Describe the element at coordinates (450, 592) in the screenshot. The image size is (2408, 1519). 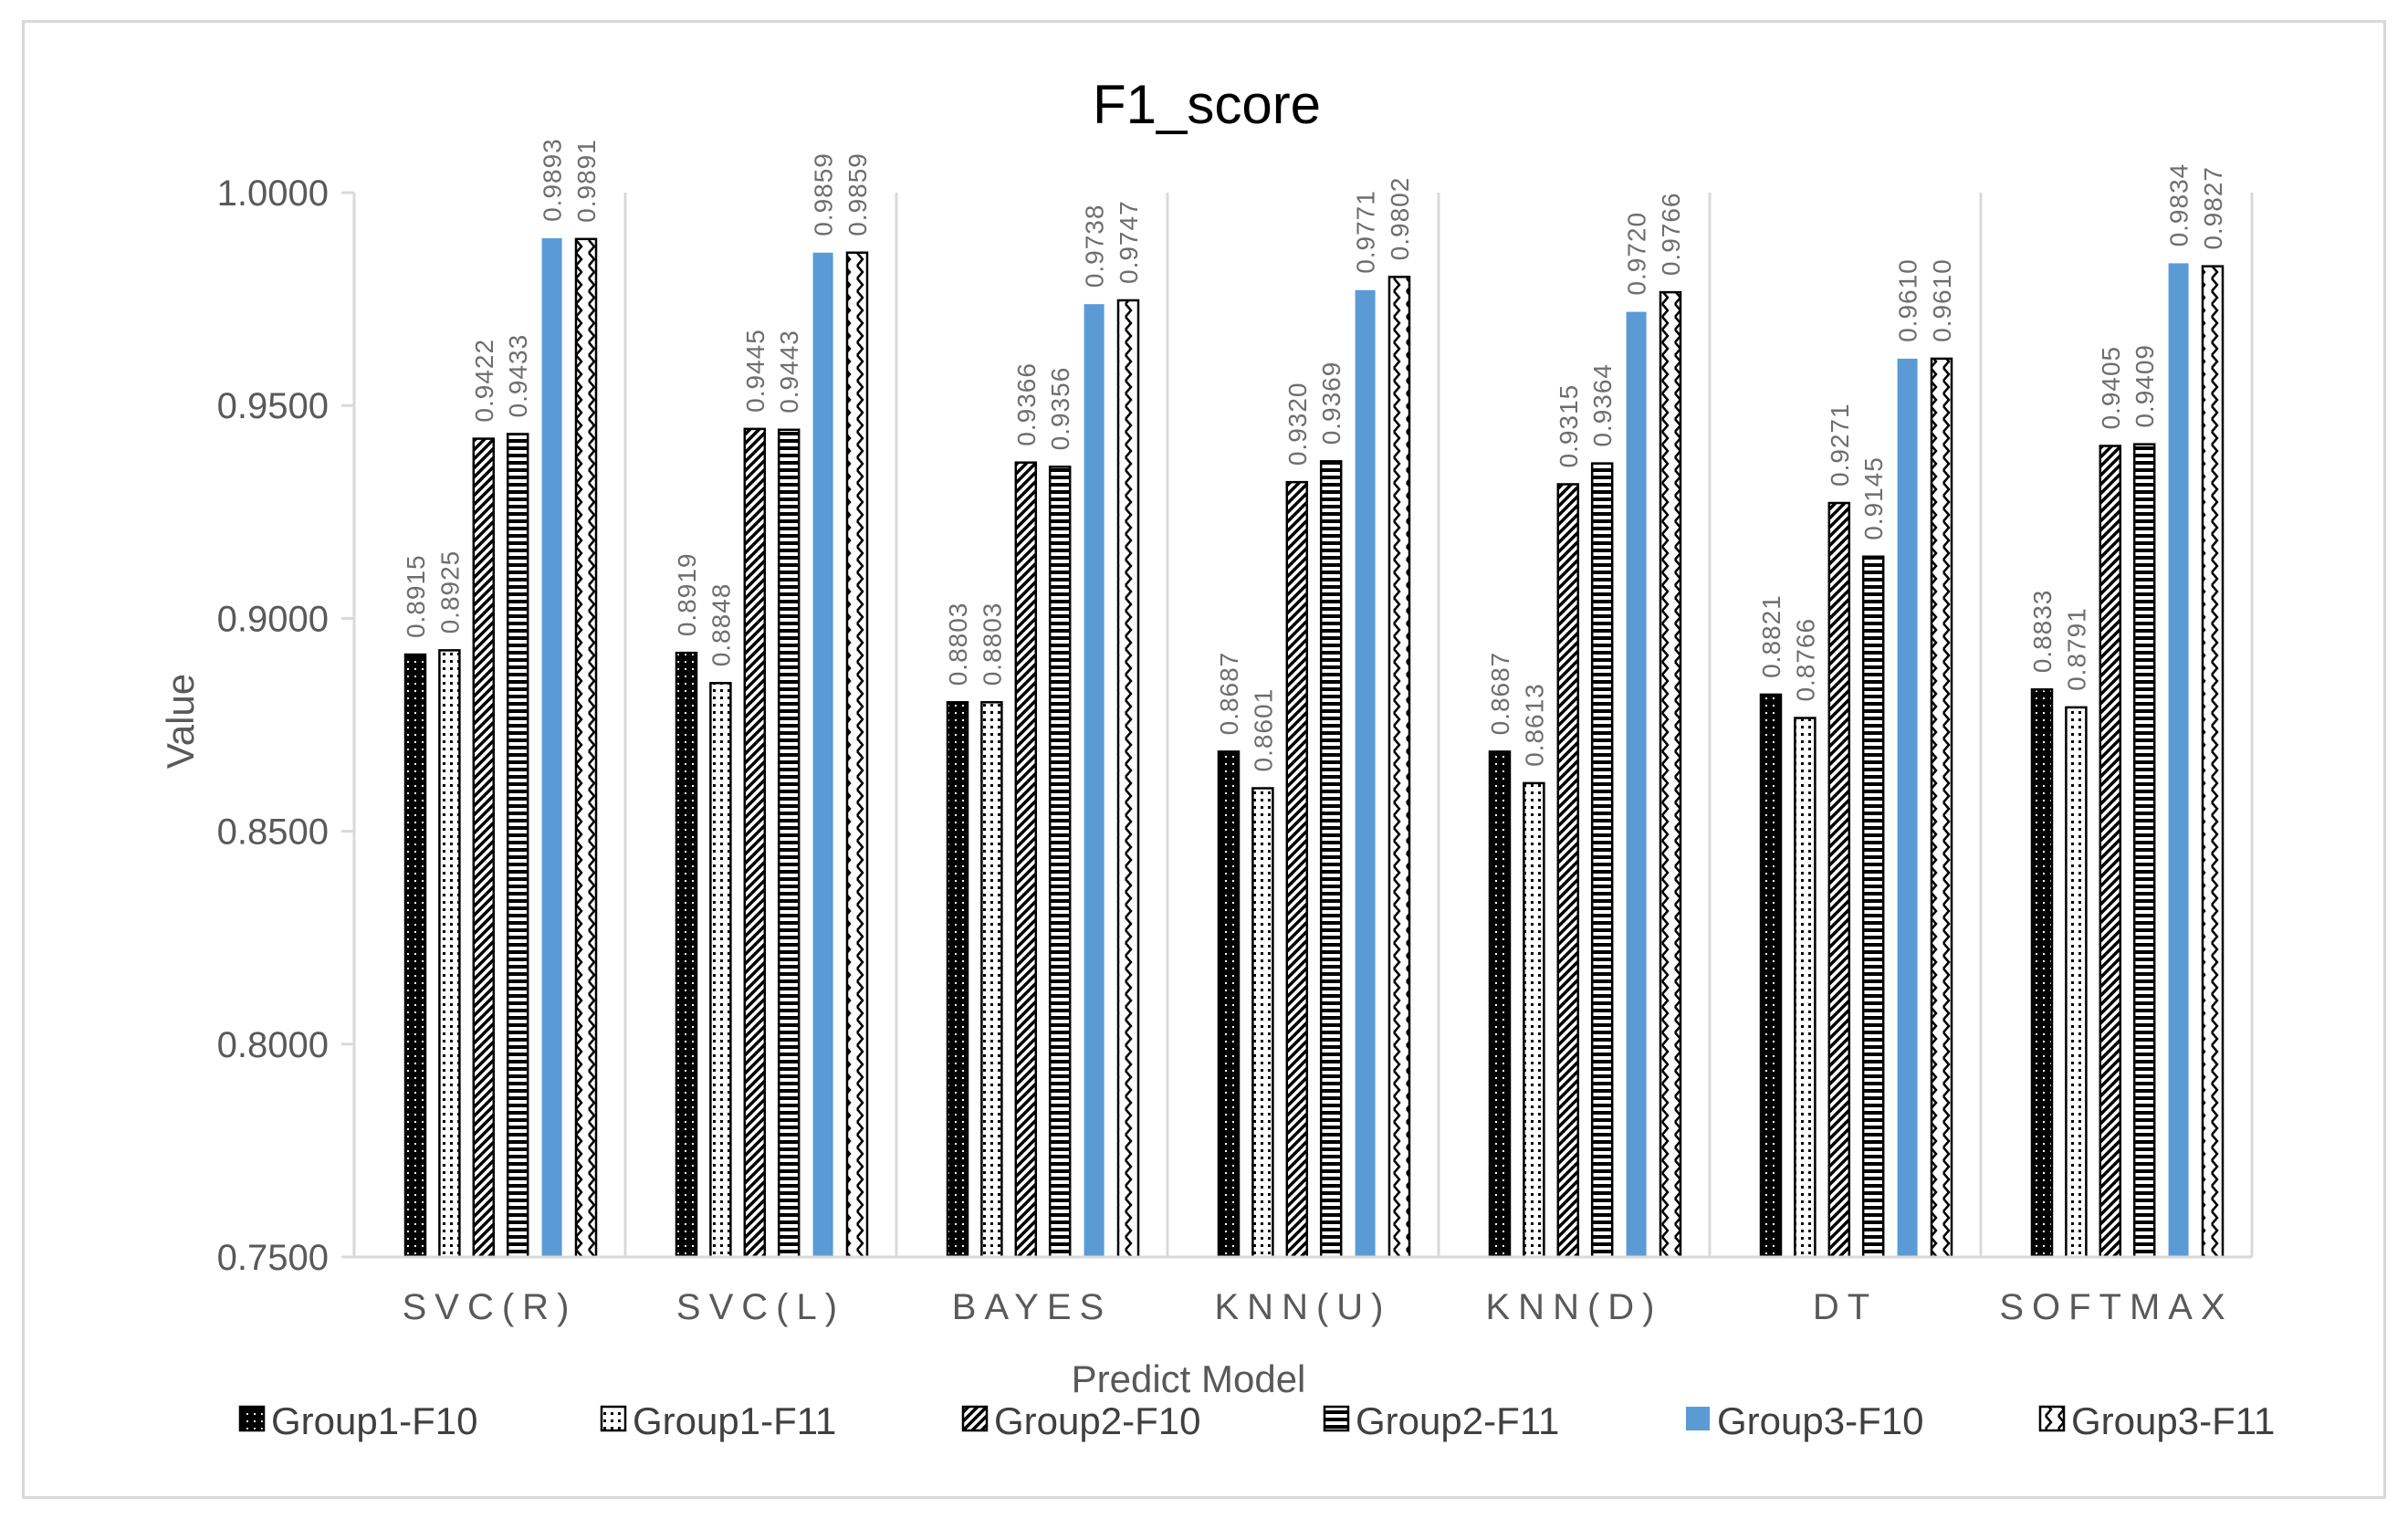
I see `data-label: 0.8925` at that location.